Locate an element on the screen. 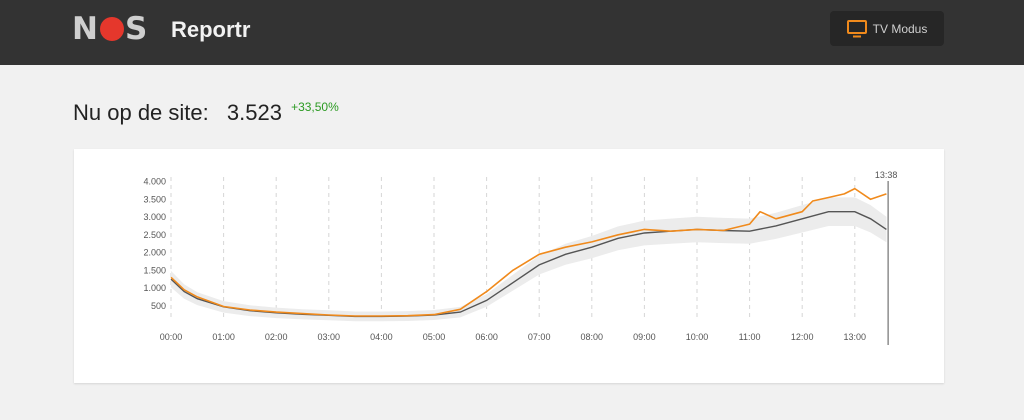  x-tick-label: 01:00 is located at coordinates (223, 337).